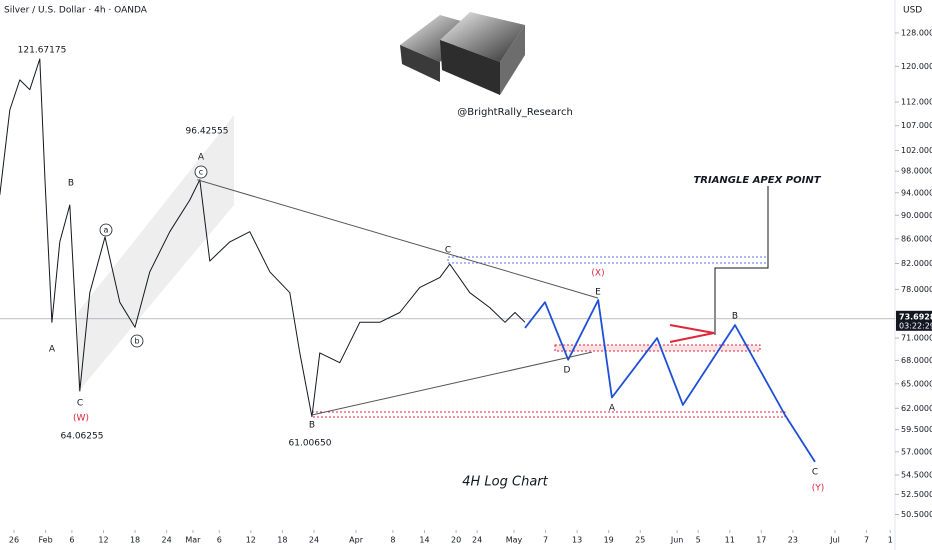  I want to click on y-tick-label: 50.50000, so click(916, 514).